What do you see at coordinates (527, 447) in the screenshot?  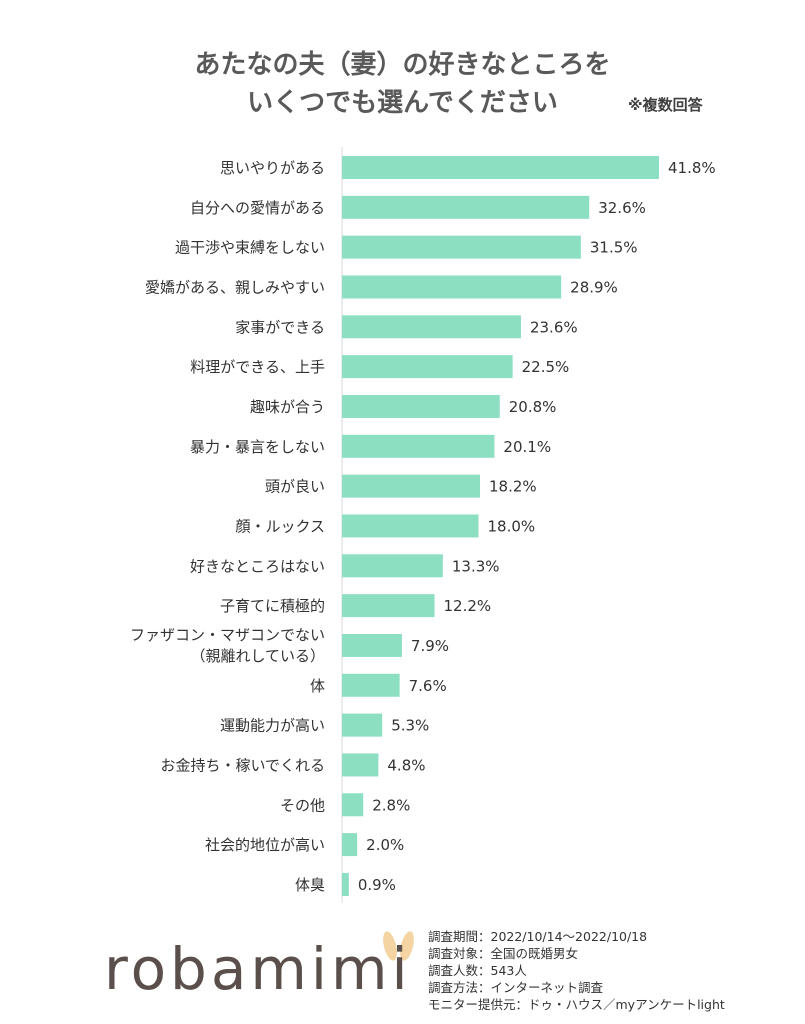 I see `value-label-8: 20.1%` at bounding box center [527, 447].